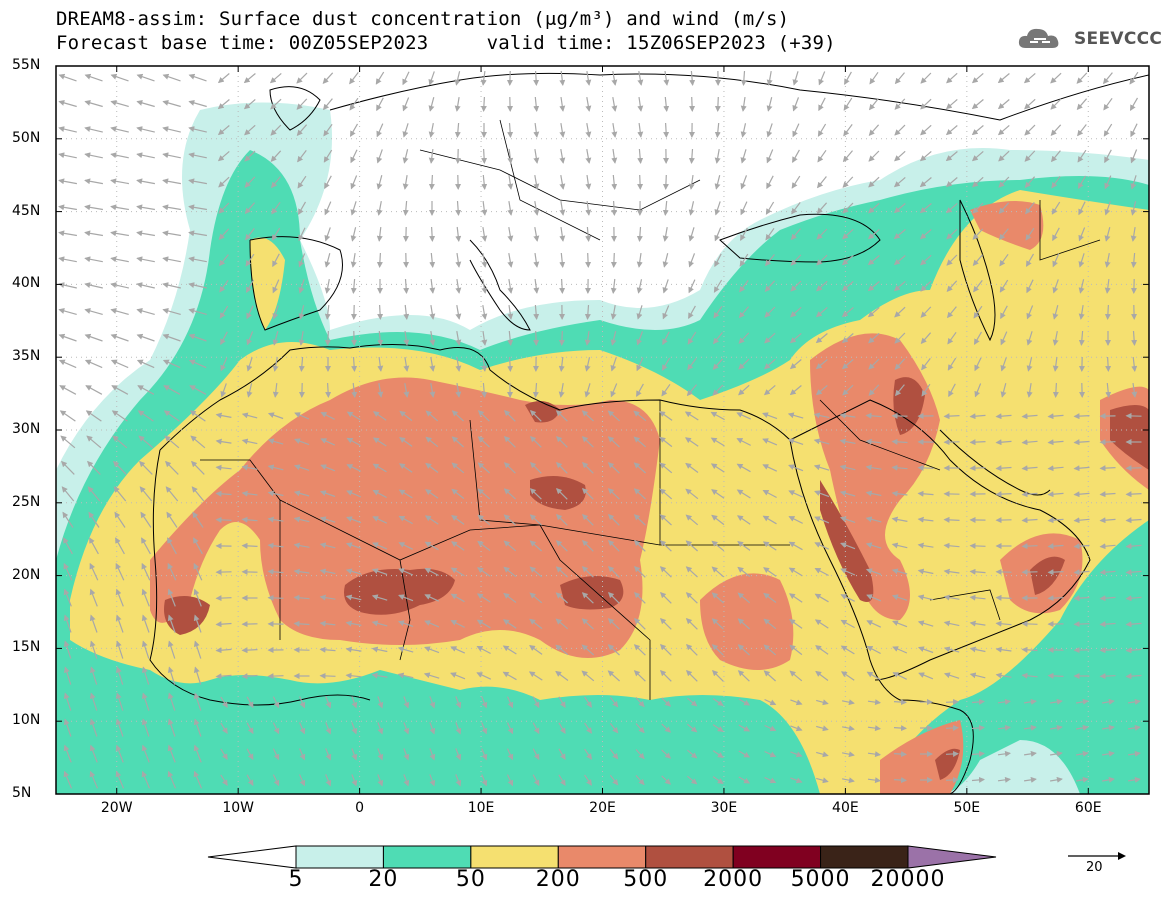 Image resolution: width=1165 pixels, height=907 pixels. Describe the element at coordinates (1038, 38) in the screenshot. I see `cloud-icon` at that location.